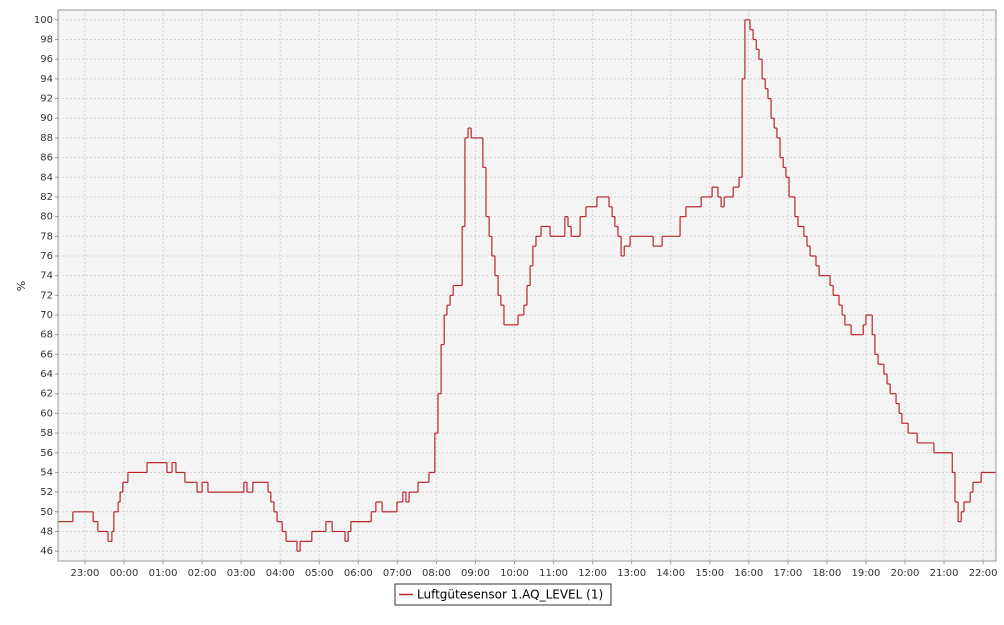  I want to click on x-tick-label: 22:00, so click(983, 573).